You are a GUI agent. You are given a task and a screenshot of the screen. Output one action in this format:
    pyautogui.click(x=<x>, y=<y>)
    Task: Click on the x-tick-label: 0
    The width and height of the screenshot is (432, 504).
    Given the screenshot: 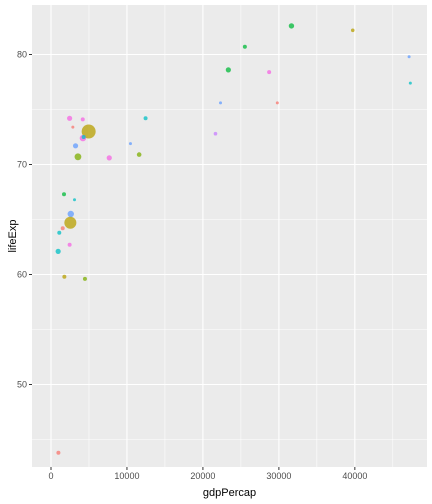 What is the action you would take?
    pyautogui.click(x=50, y=476)
    